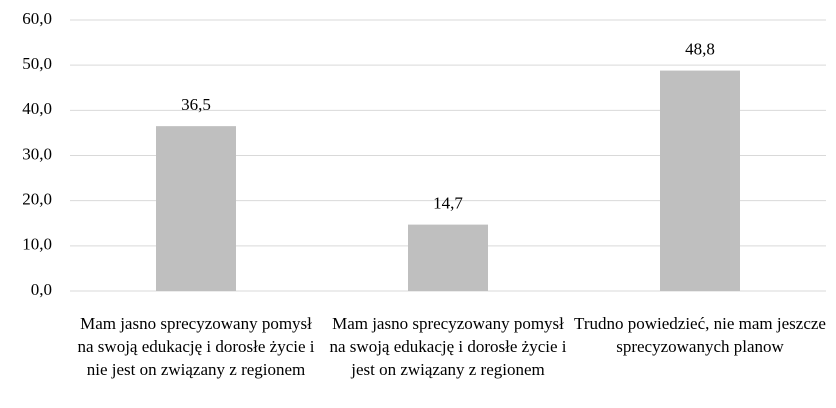  I want to click on y-tick-label: 50,0, so click(37, 63).